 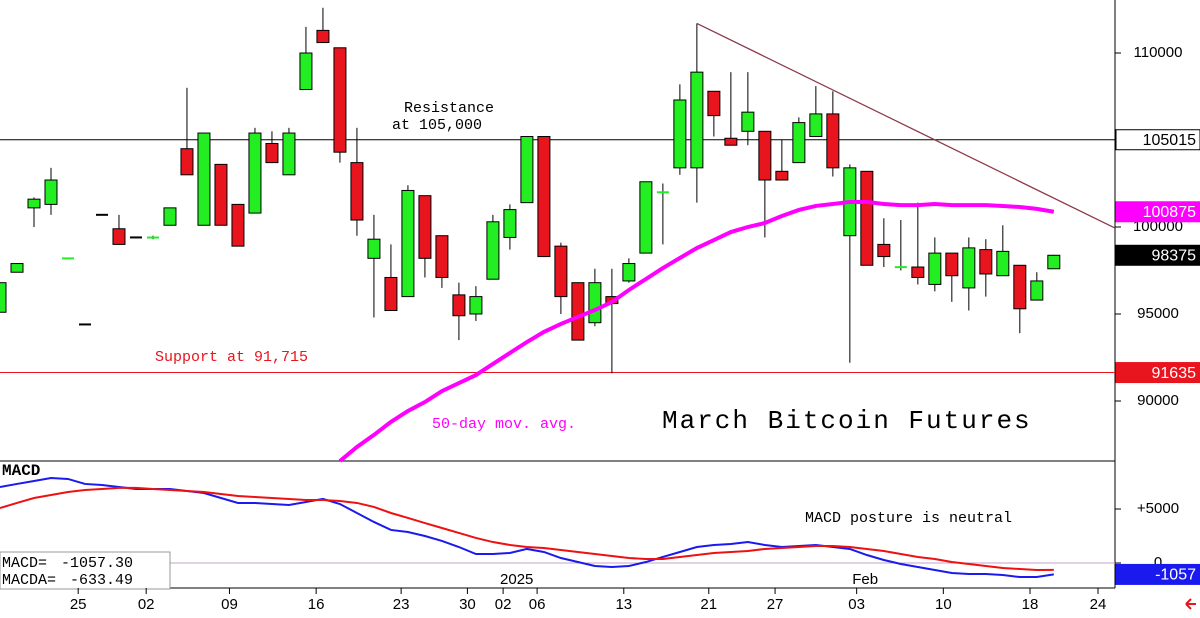 I want to click on scroll-arrow, so click(x=1190, y=604).